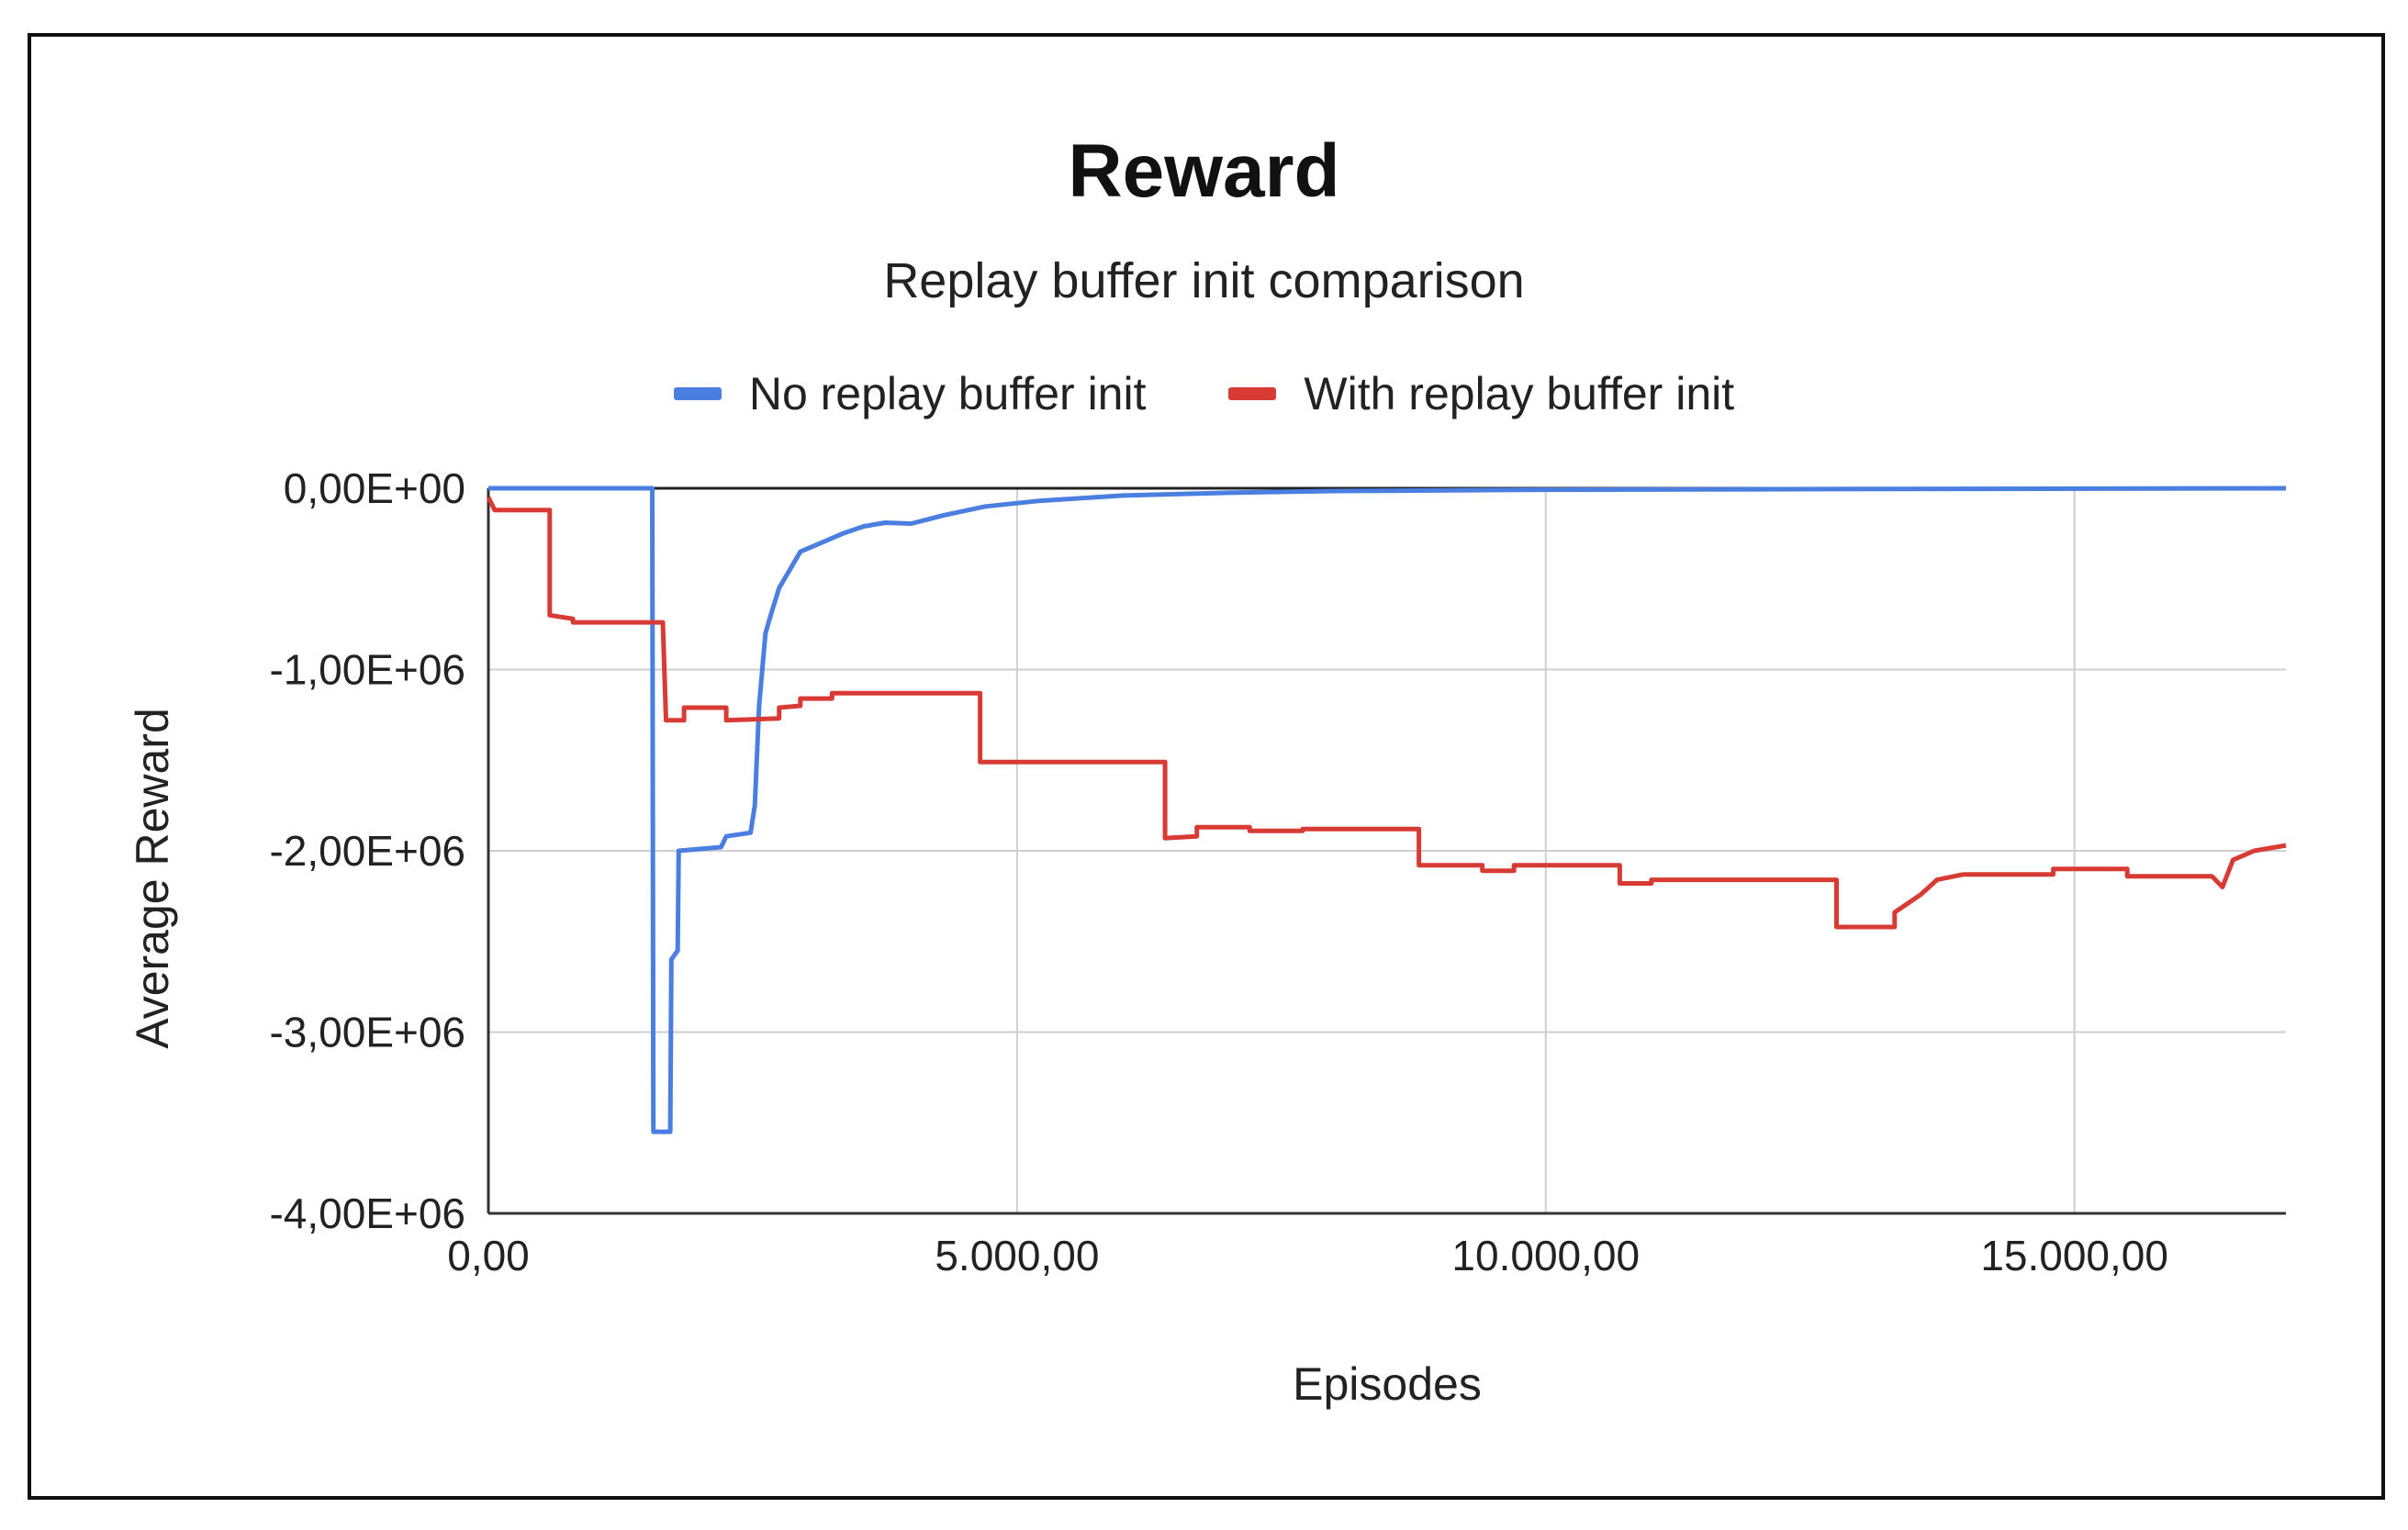 Image resolution: width=2408 pixels, height=1530 pixels. Describe the element at coordinates (374, 488) in the screenshot. I see `y-tick-label: 0,00E+00` at that location.